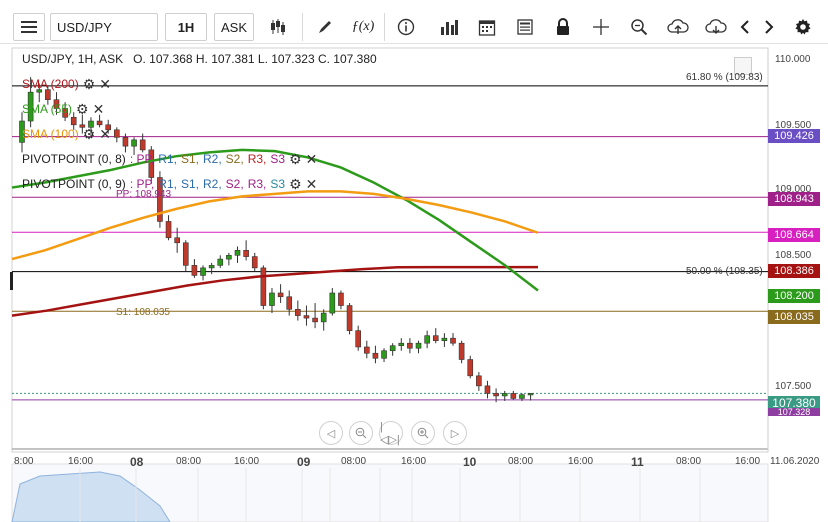  I want to click on y-tick: 110.000, so click(793, 59).